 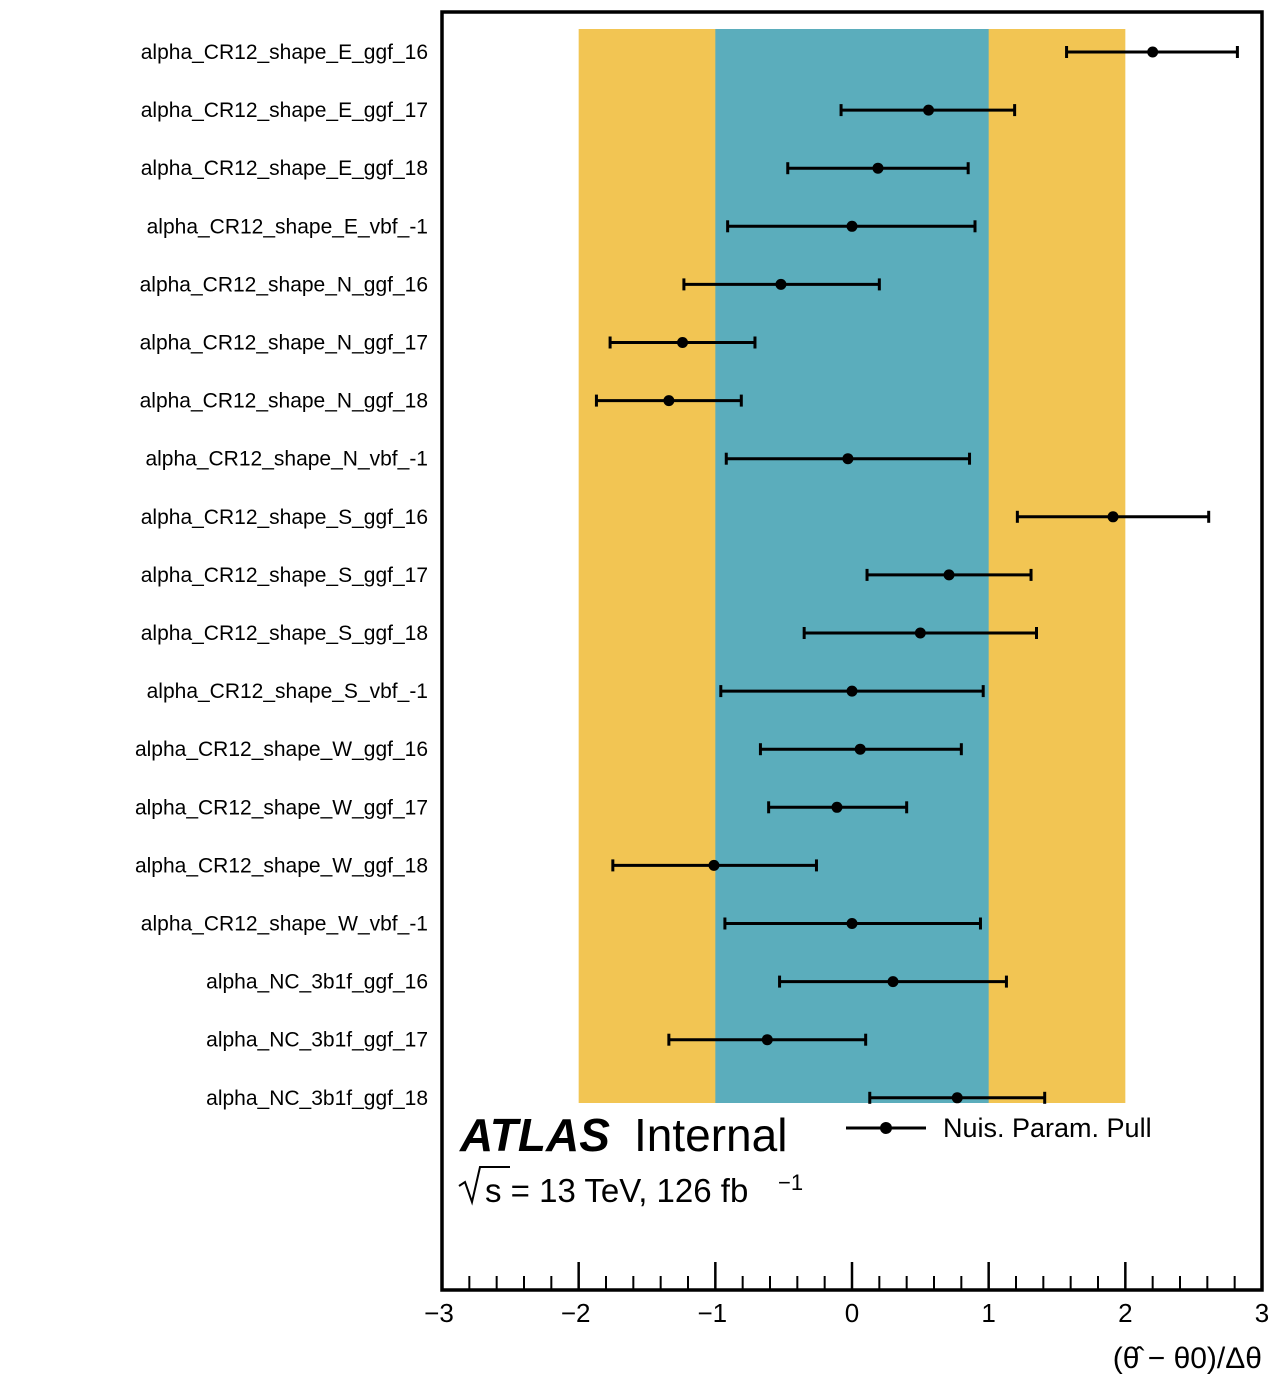 I want to click on parameter-label: alpha_CR12_shape_N_ggf_16, so click(x=284, y=284).